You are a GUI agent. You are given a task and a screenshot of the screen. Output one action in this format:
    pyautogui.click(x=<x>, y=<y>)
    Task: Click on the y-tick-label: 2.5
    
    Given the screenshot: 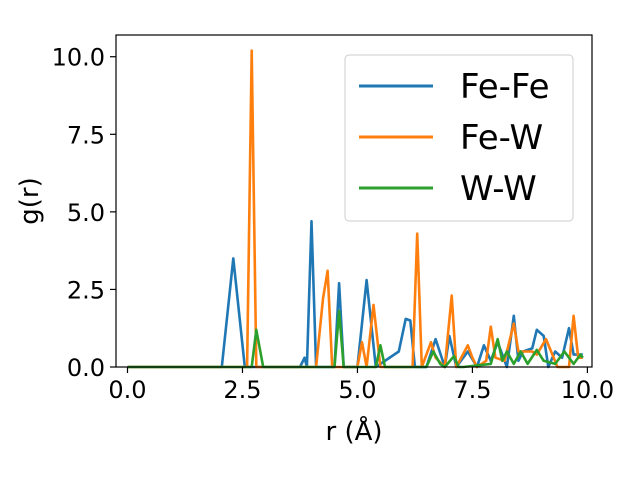 What is the action you would take?
    pyautogui.click(x=86, y=290)
    